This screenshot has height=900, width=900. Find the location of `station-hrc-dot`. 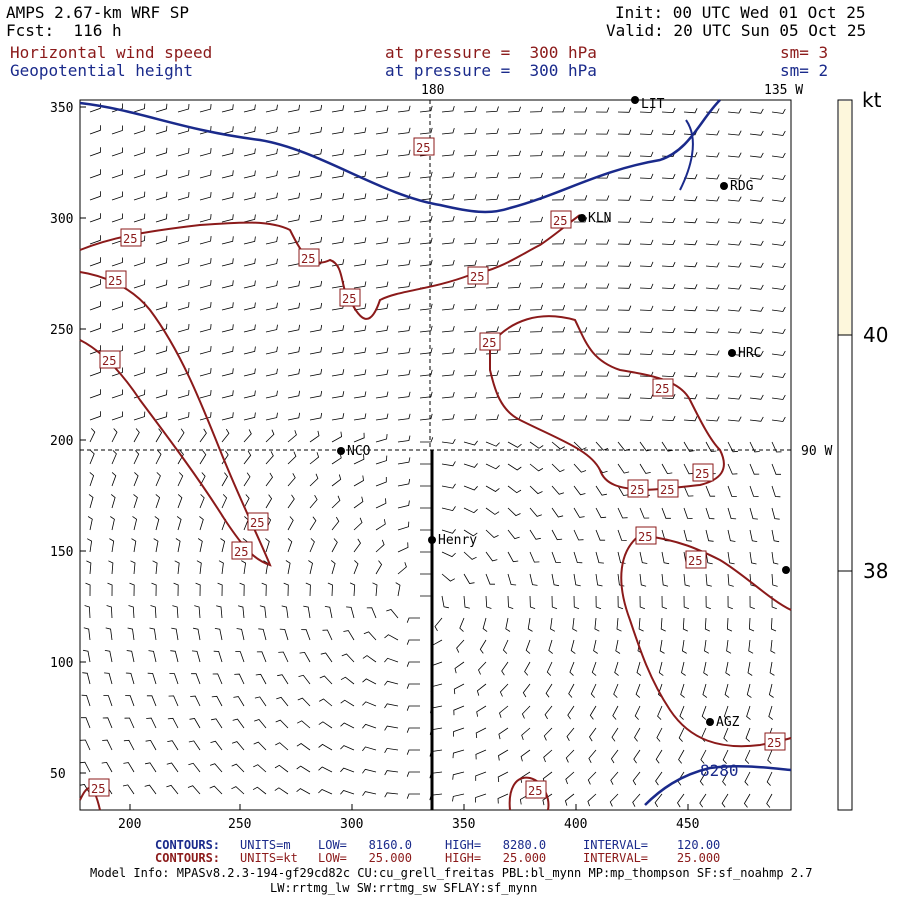

station-hrc-dot is located at coordinates (732, 353).